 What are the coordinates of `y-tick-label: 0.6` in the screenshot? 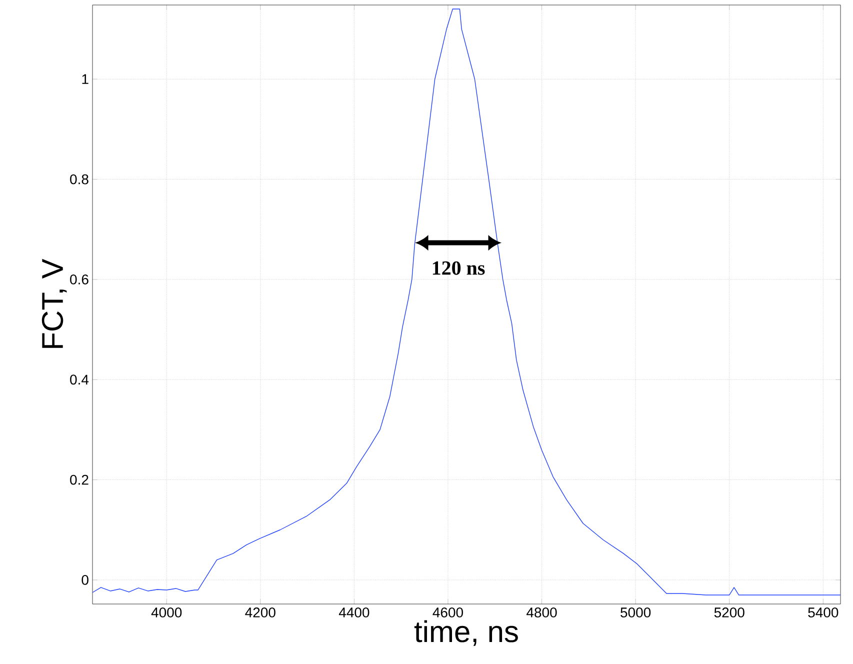 It's located at (79, 279).